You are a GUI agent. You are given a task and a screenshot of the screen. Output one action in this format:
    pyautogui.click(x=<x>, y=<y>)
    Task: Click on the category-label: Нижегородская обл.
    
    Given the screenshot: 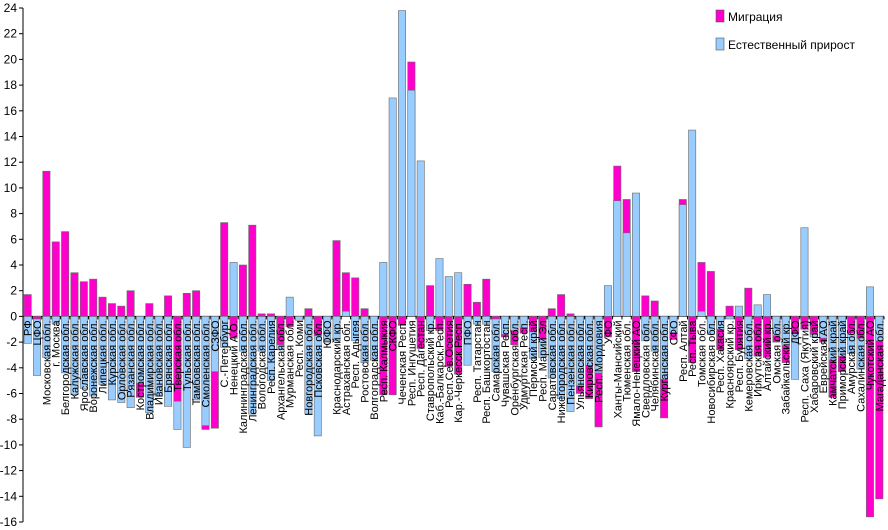 What is the action you would take?
    pyautogui.click(x=562, y=371)
    